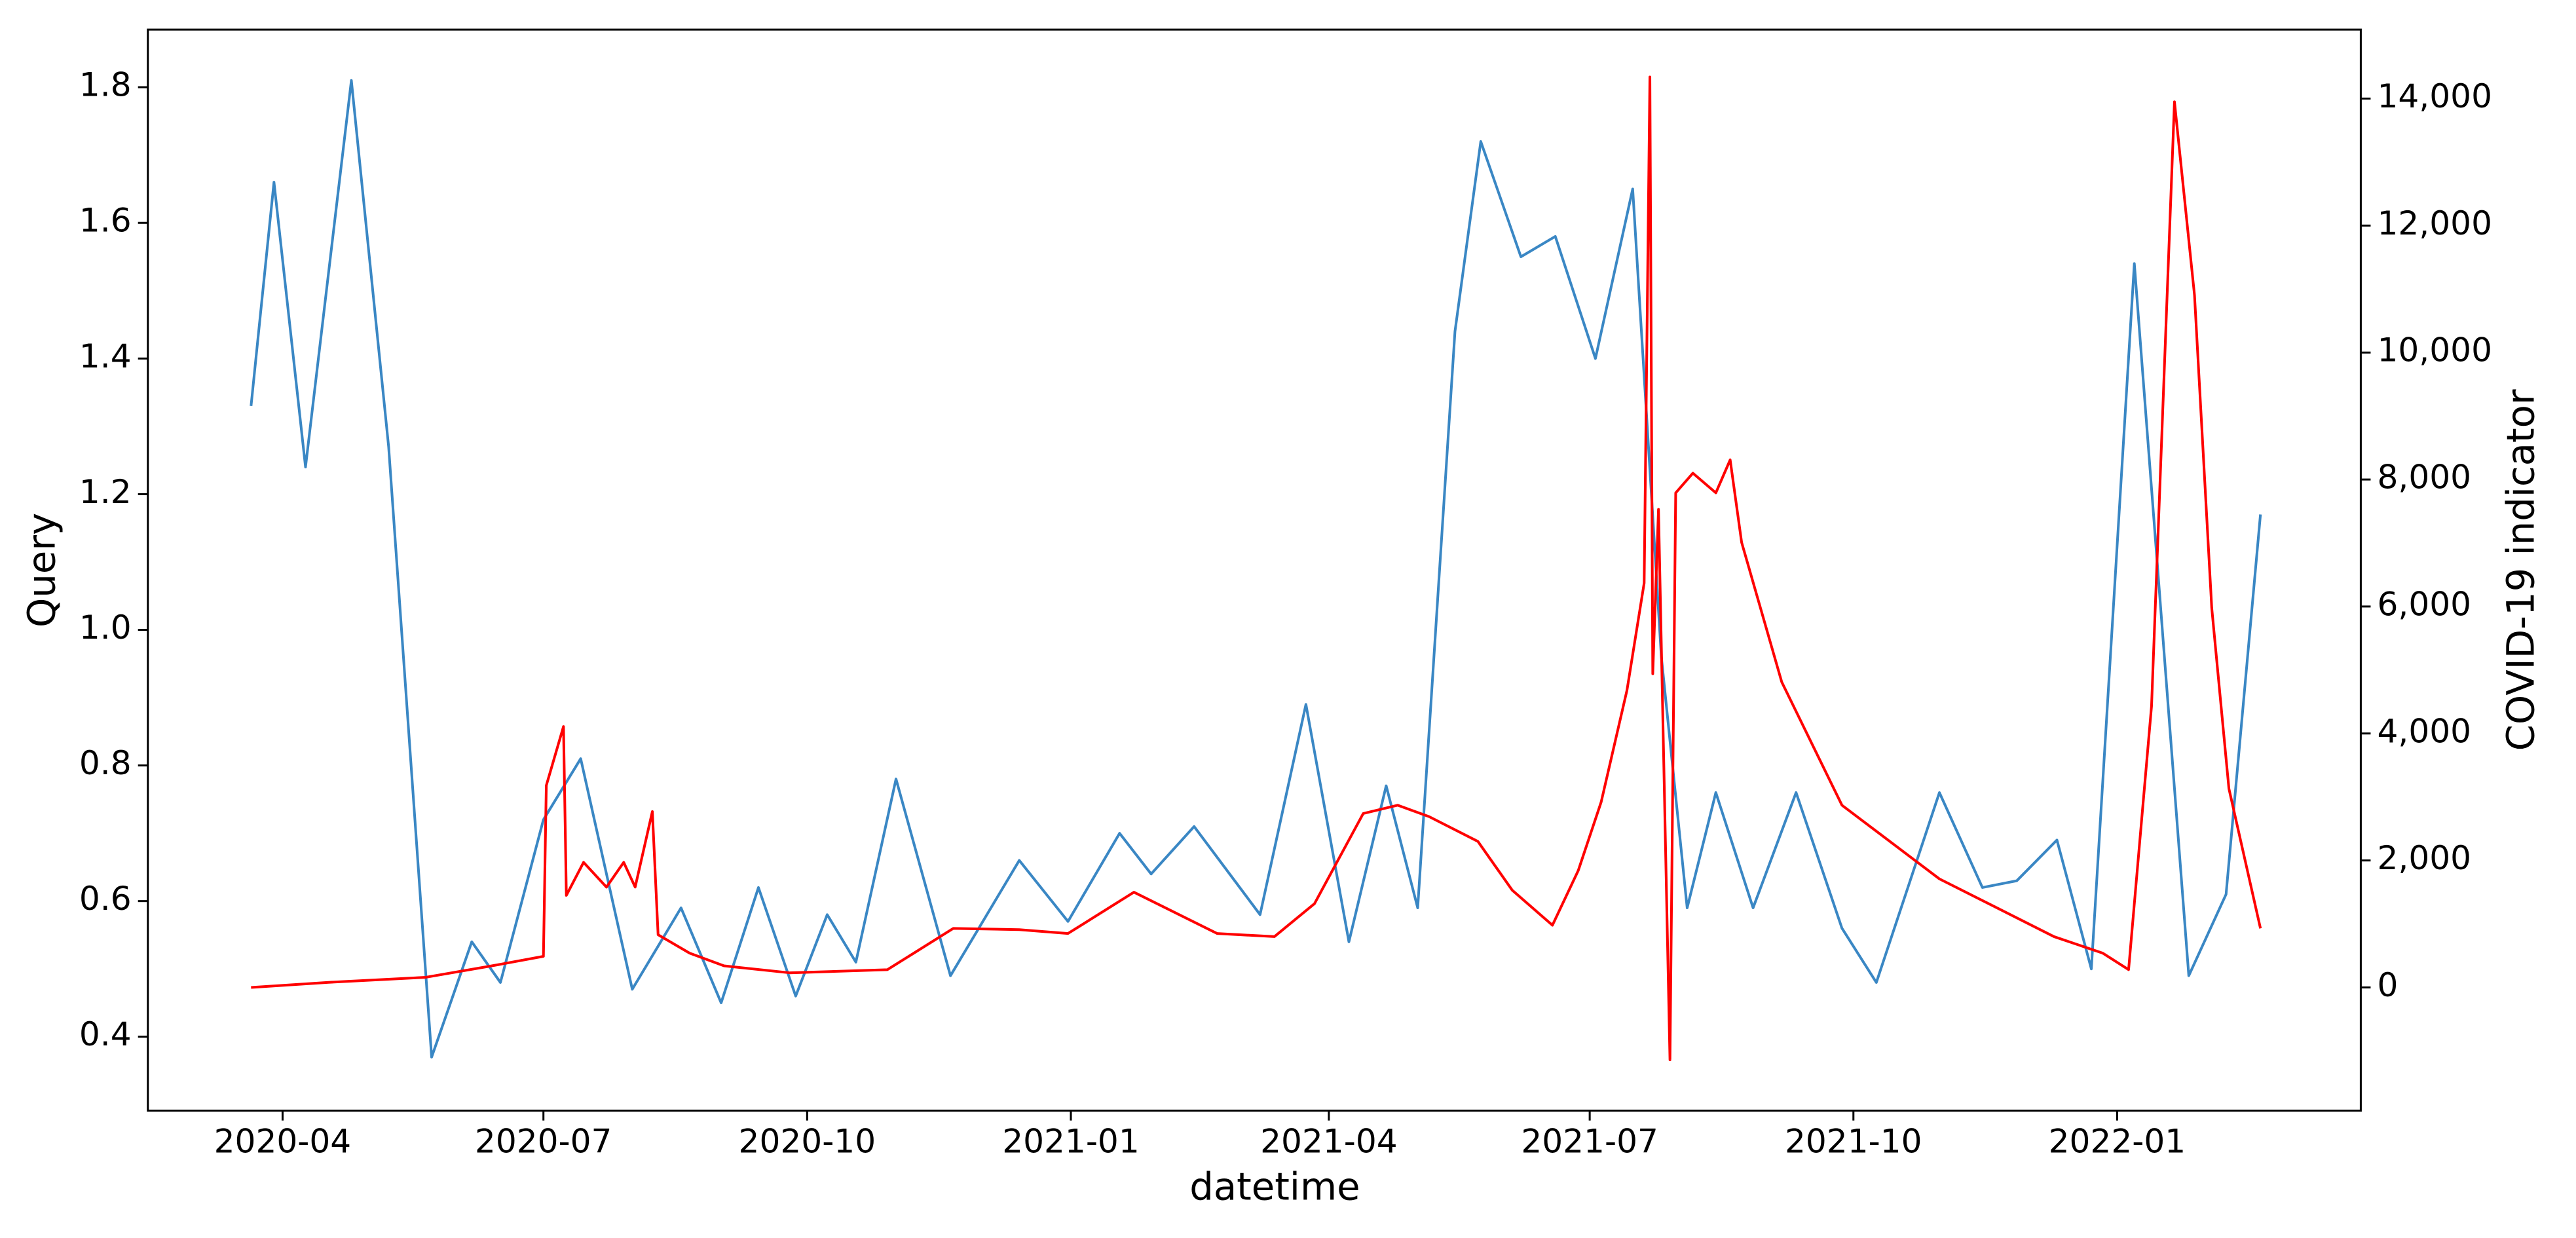  What do you see at coordinates (2424, 477) in the screenshot?
I see `y2-tick-label: 8,000` at bounding box center [2424, 477].